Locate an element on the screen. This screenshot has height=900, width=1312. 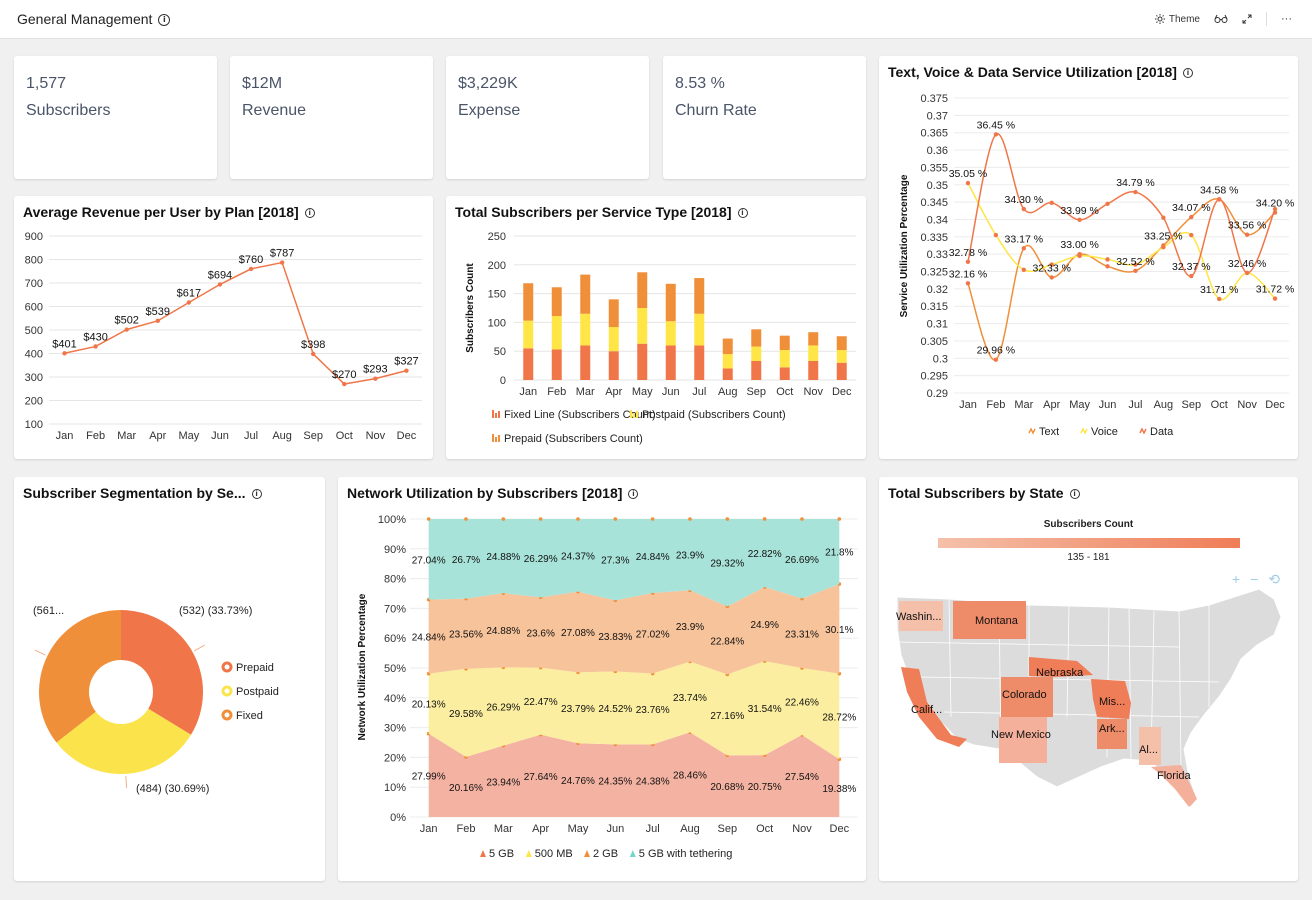
x-tick-label: Feb is located at coordinates (466, 829).